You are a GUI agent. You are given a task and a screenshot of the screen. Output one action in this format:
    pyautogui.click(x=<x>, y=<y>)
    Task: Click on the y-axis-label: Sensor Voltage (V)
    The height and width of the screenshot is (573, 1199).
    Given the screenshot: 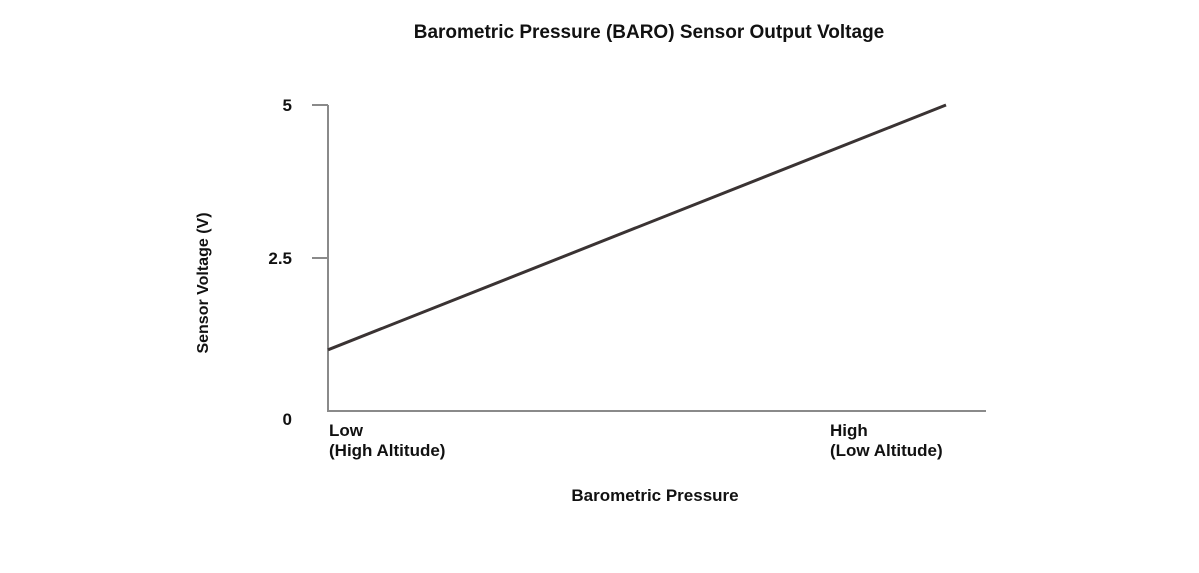 What is the action you would take?
    pyautogui.click(x=203, y=282)
    